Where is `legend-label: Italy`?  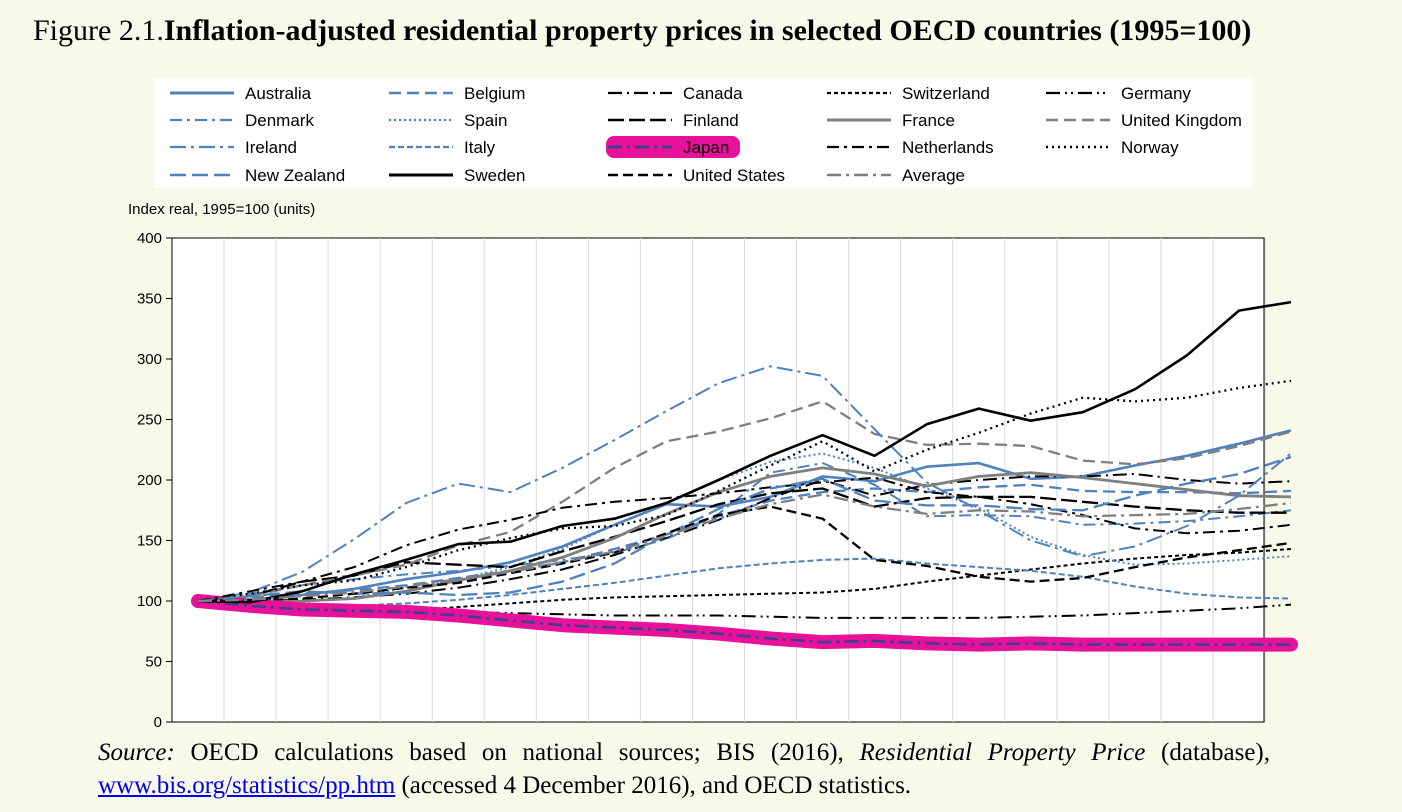
legend-label: Italy is located at coordinates (480, 147).